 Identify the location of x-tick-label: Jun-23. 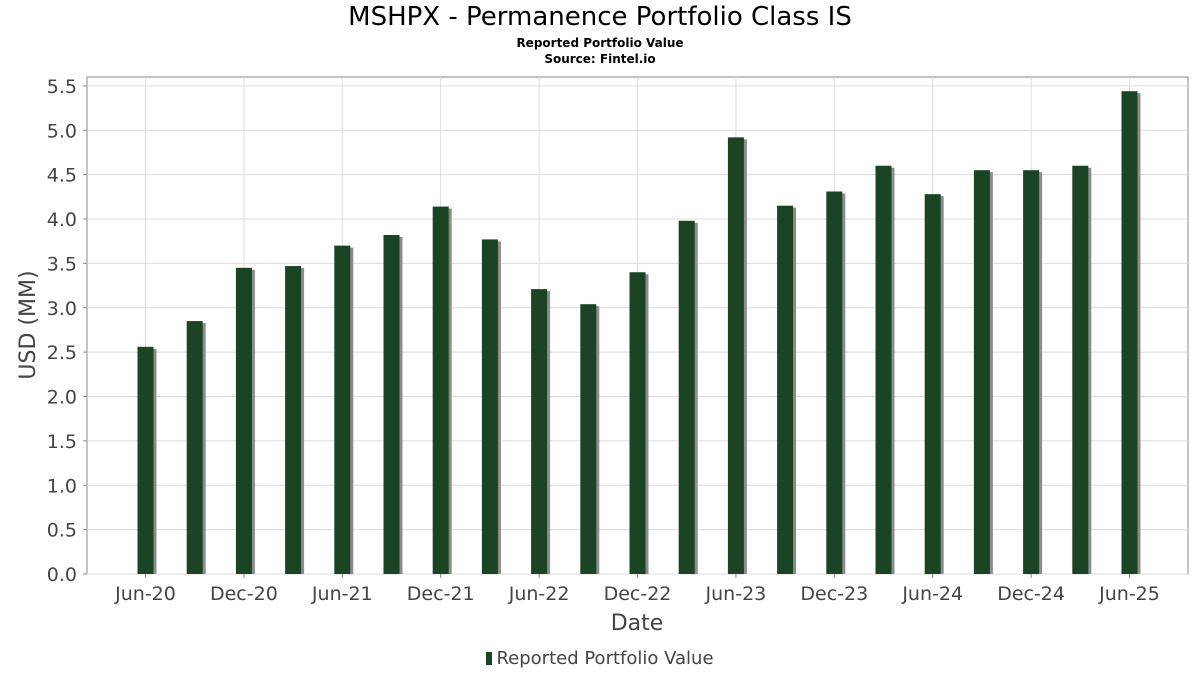
(736, 594).